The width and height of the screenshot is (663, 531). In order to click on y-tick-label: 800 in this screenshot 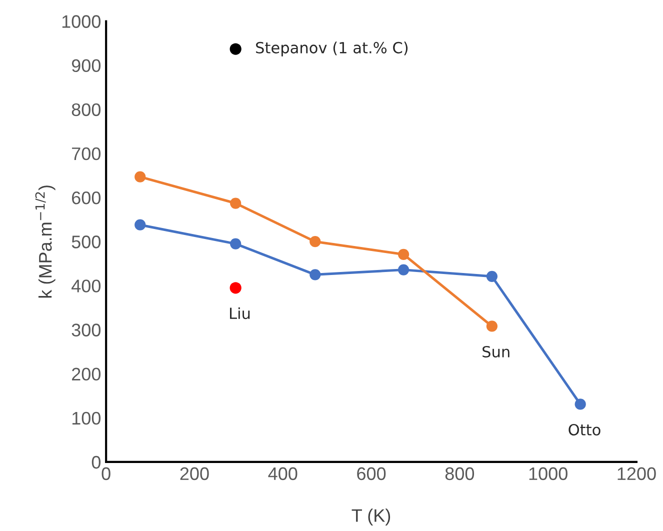, I will do `click(86, 109)`.